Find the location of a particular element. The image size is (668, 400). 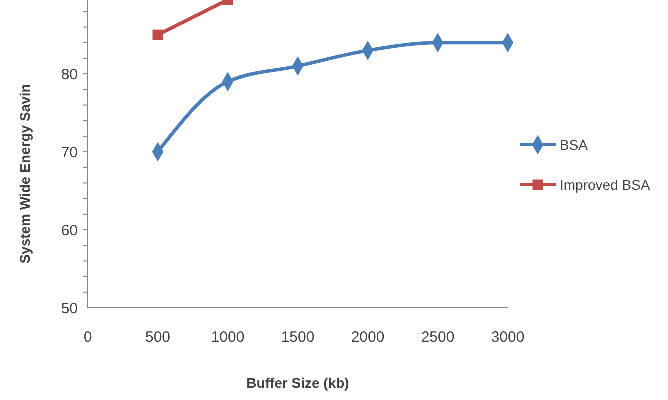

y-tick-label: 60 is located at coordinates (69, 231).